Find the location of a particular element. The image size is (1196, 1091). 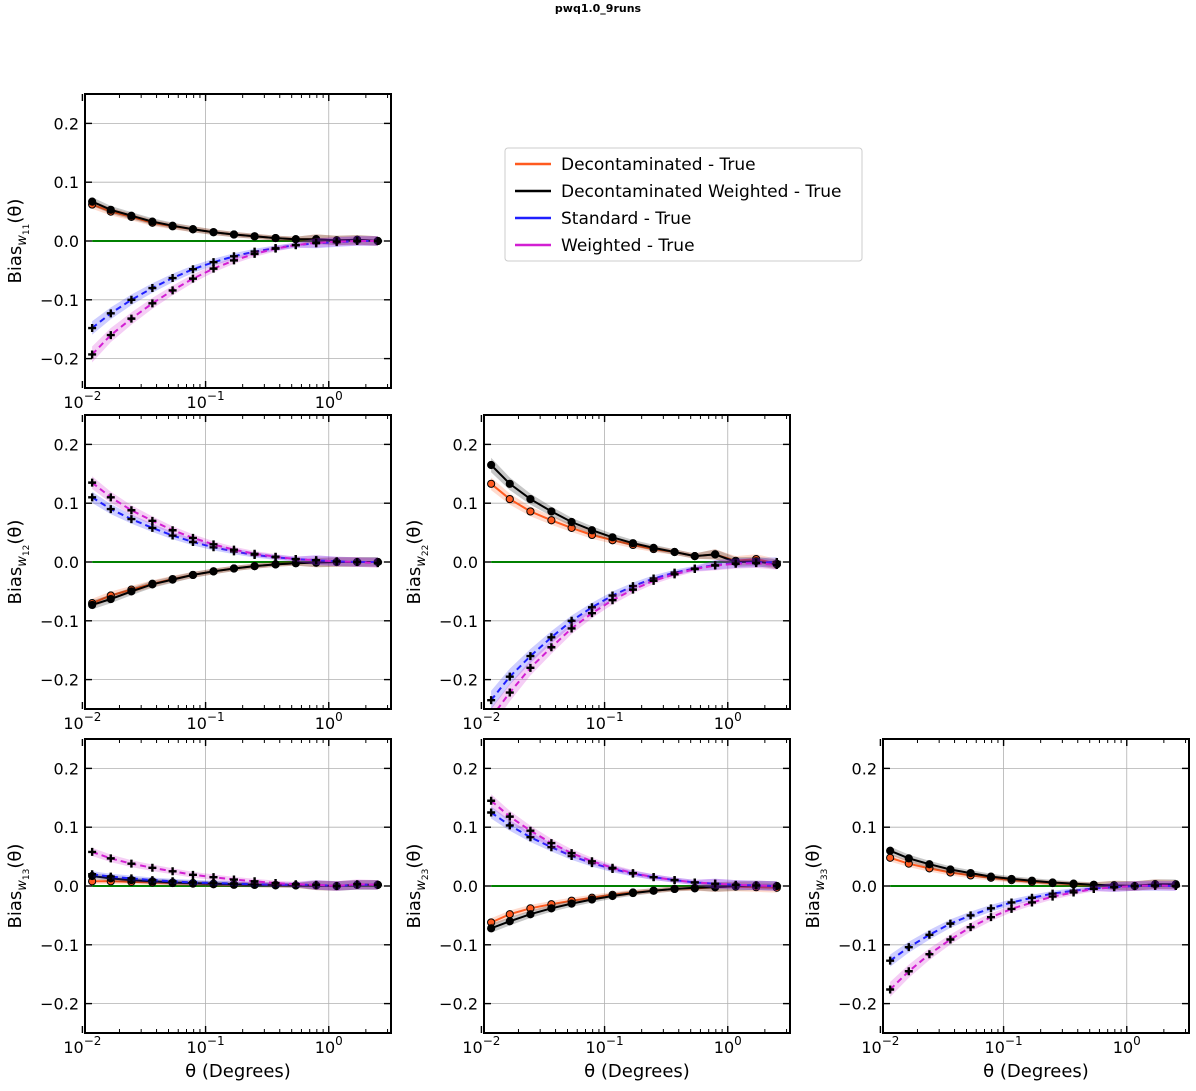

plot-area is located at coordinates (235, 543).